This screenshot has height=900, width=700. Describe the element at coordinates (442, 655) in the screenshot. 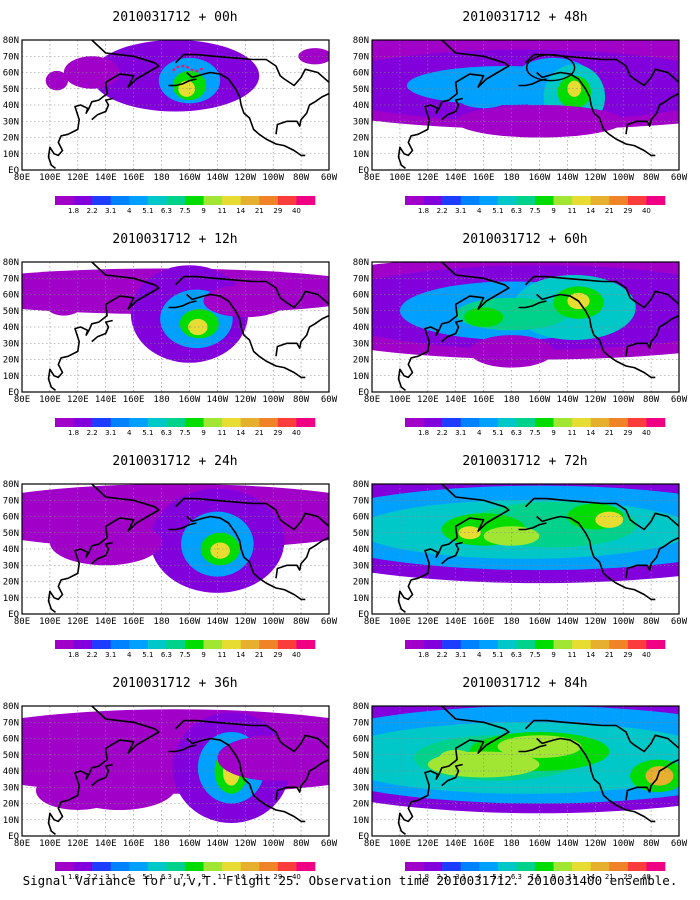

I see `colorbar-label: 2.2` at that location.